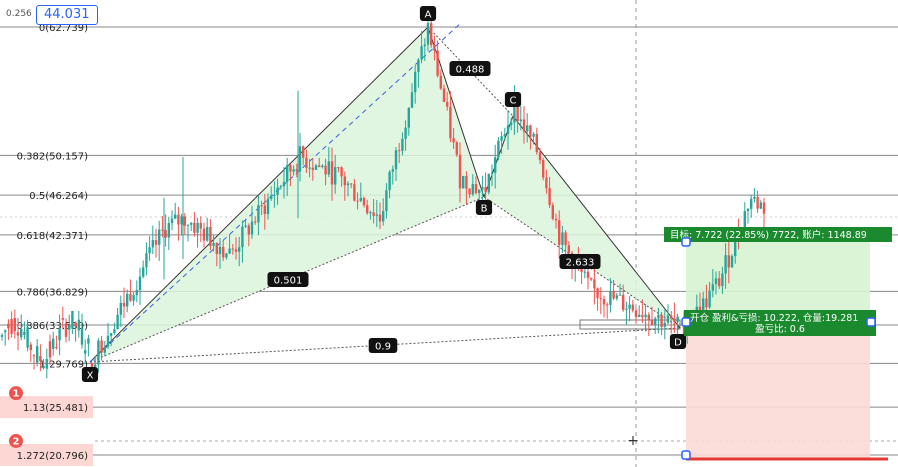  I want to click on point-label-B-bg, so click(484, 207).